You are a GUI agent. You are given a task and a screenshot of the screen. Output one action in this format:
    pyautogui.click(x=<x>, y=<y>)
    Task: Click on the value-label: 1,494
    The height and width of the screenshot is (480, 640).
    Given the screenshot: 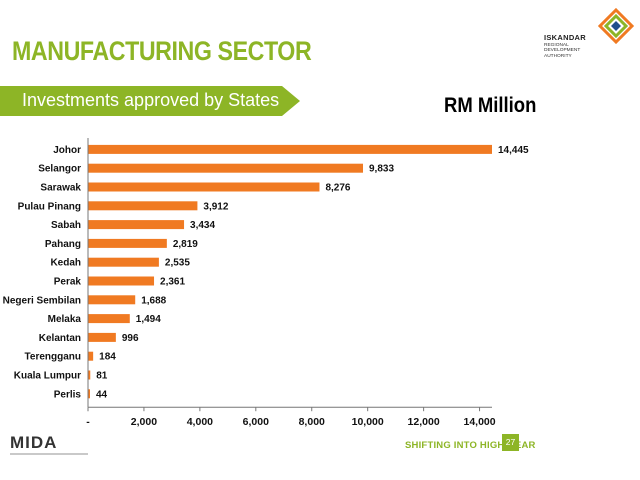 What is the action you would take?
    pyautogui.click(x=148, y=319)
    